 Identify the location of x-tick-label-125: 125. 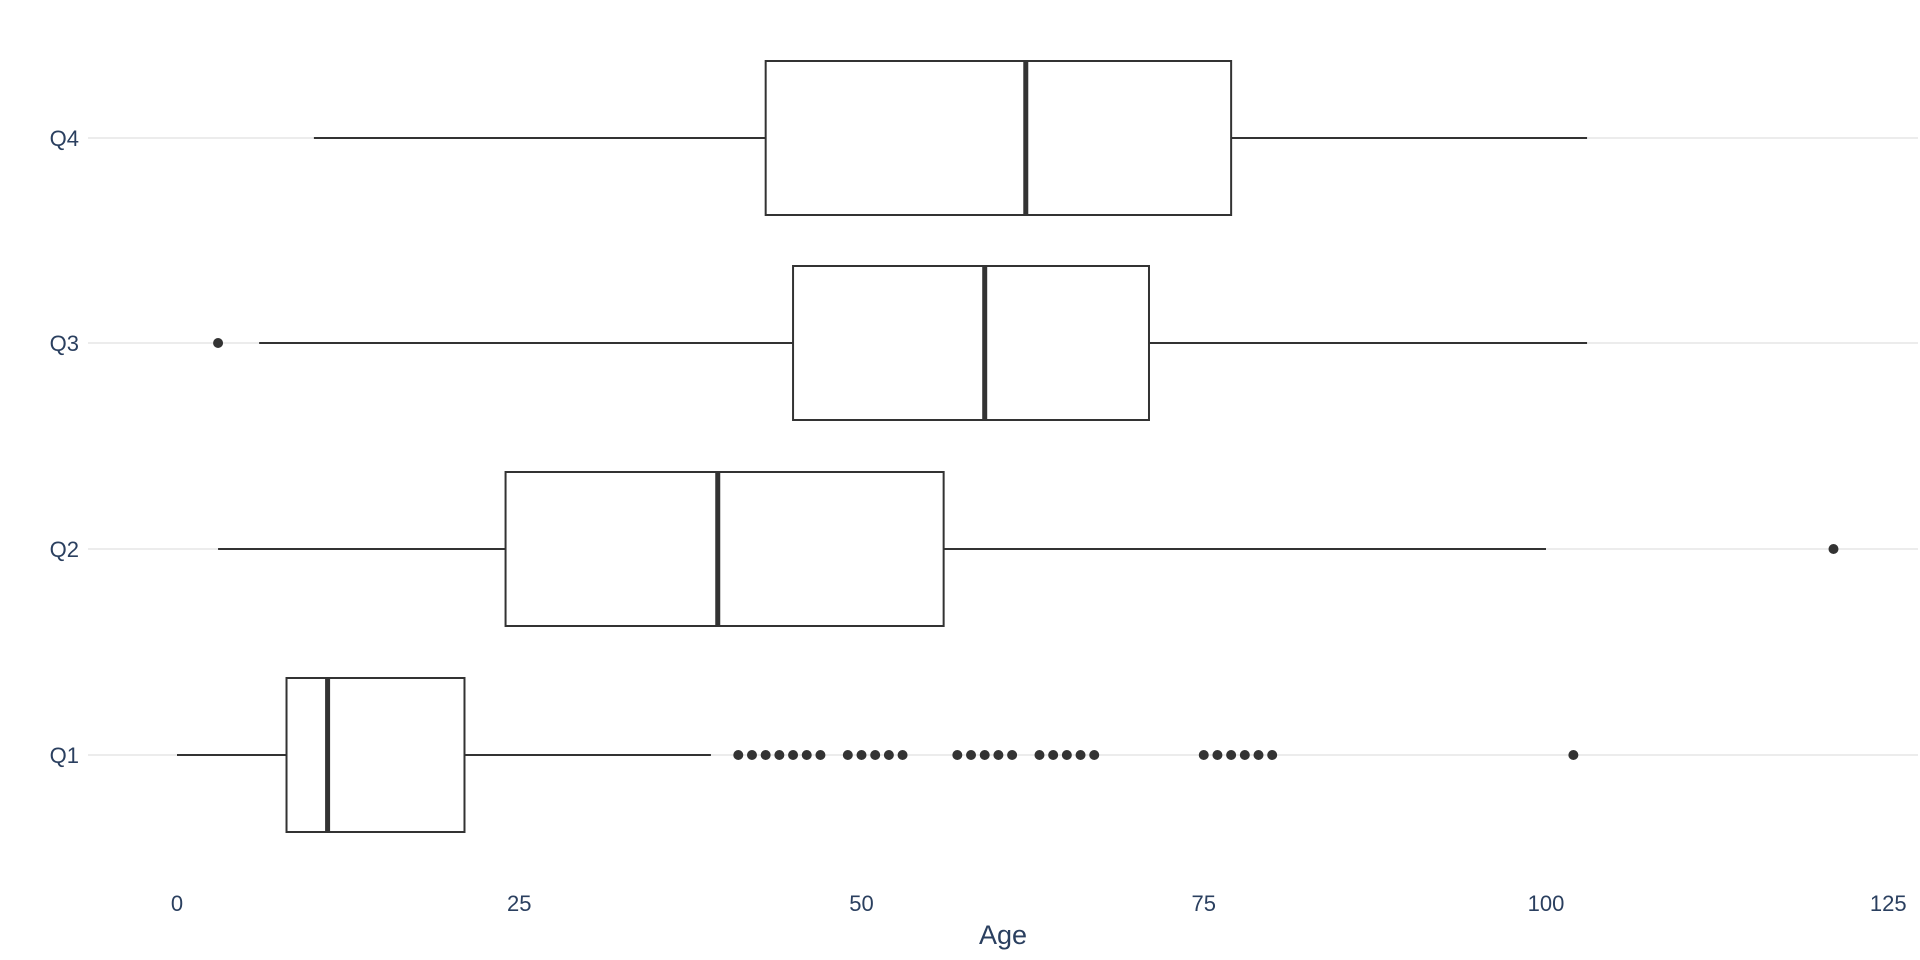
(1888, 903).